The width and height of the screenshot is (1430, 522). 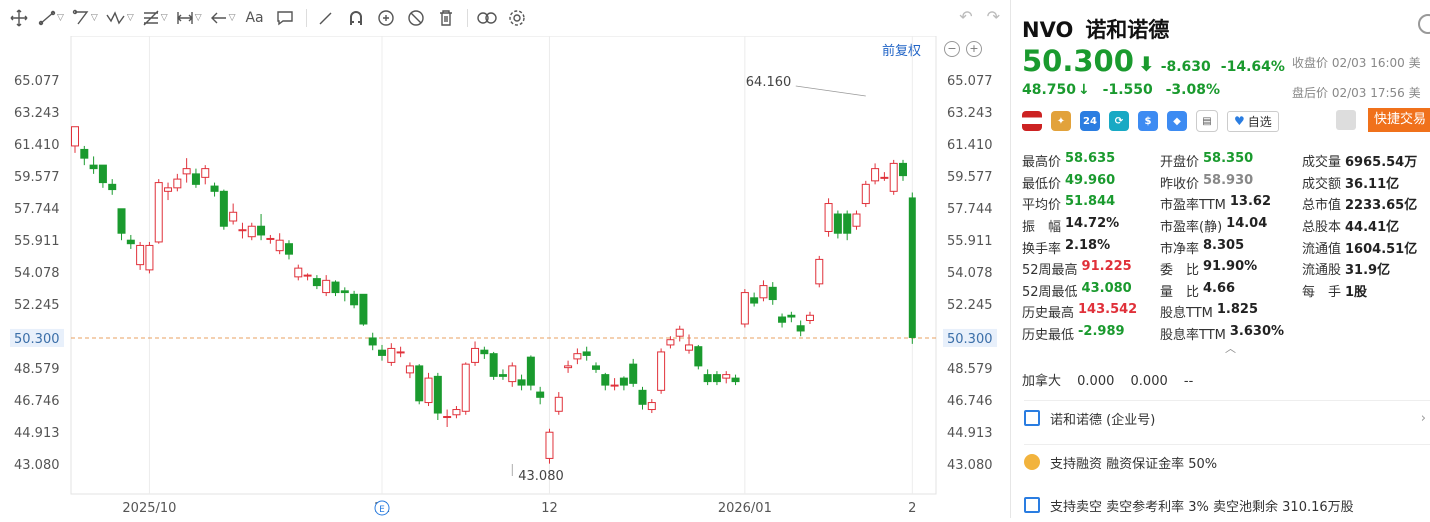 I want to click on stat-value: 51.844, so click(x=1090, y=202).